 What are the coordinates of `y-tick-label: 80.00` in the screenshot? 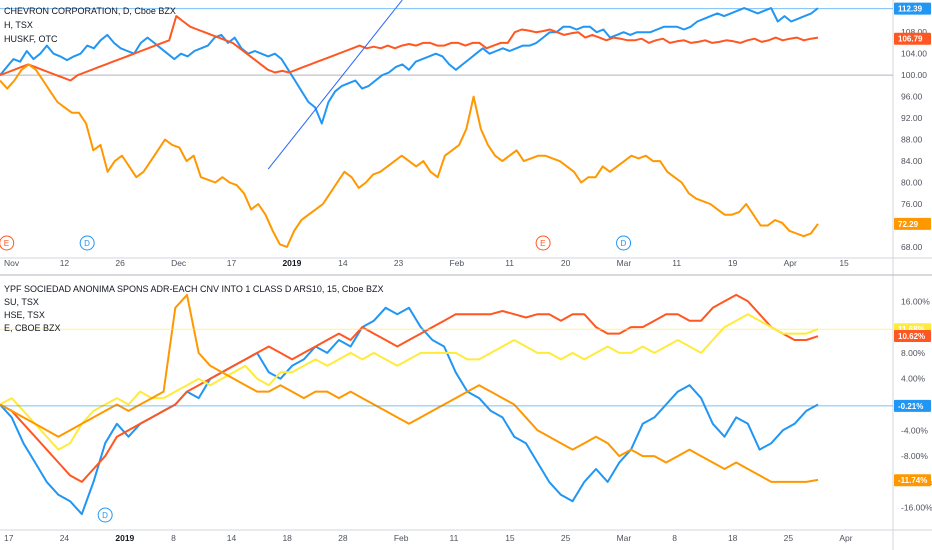 It's located at (912, 183).